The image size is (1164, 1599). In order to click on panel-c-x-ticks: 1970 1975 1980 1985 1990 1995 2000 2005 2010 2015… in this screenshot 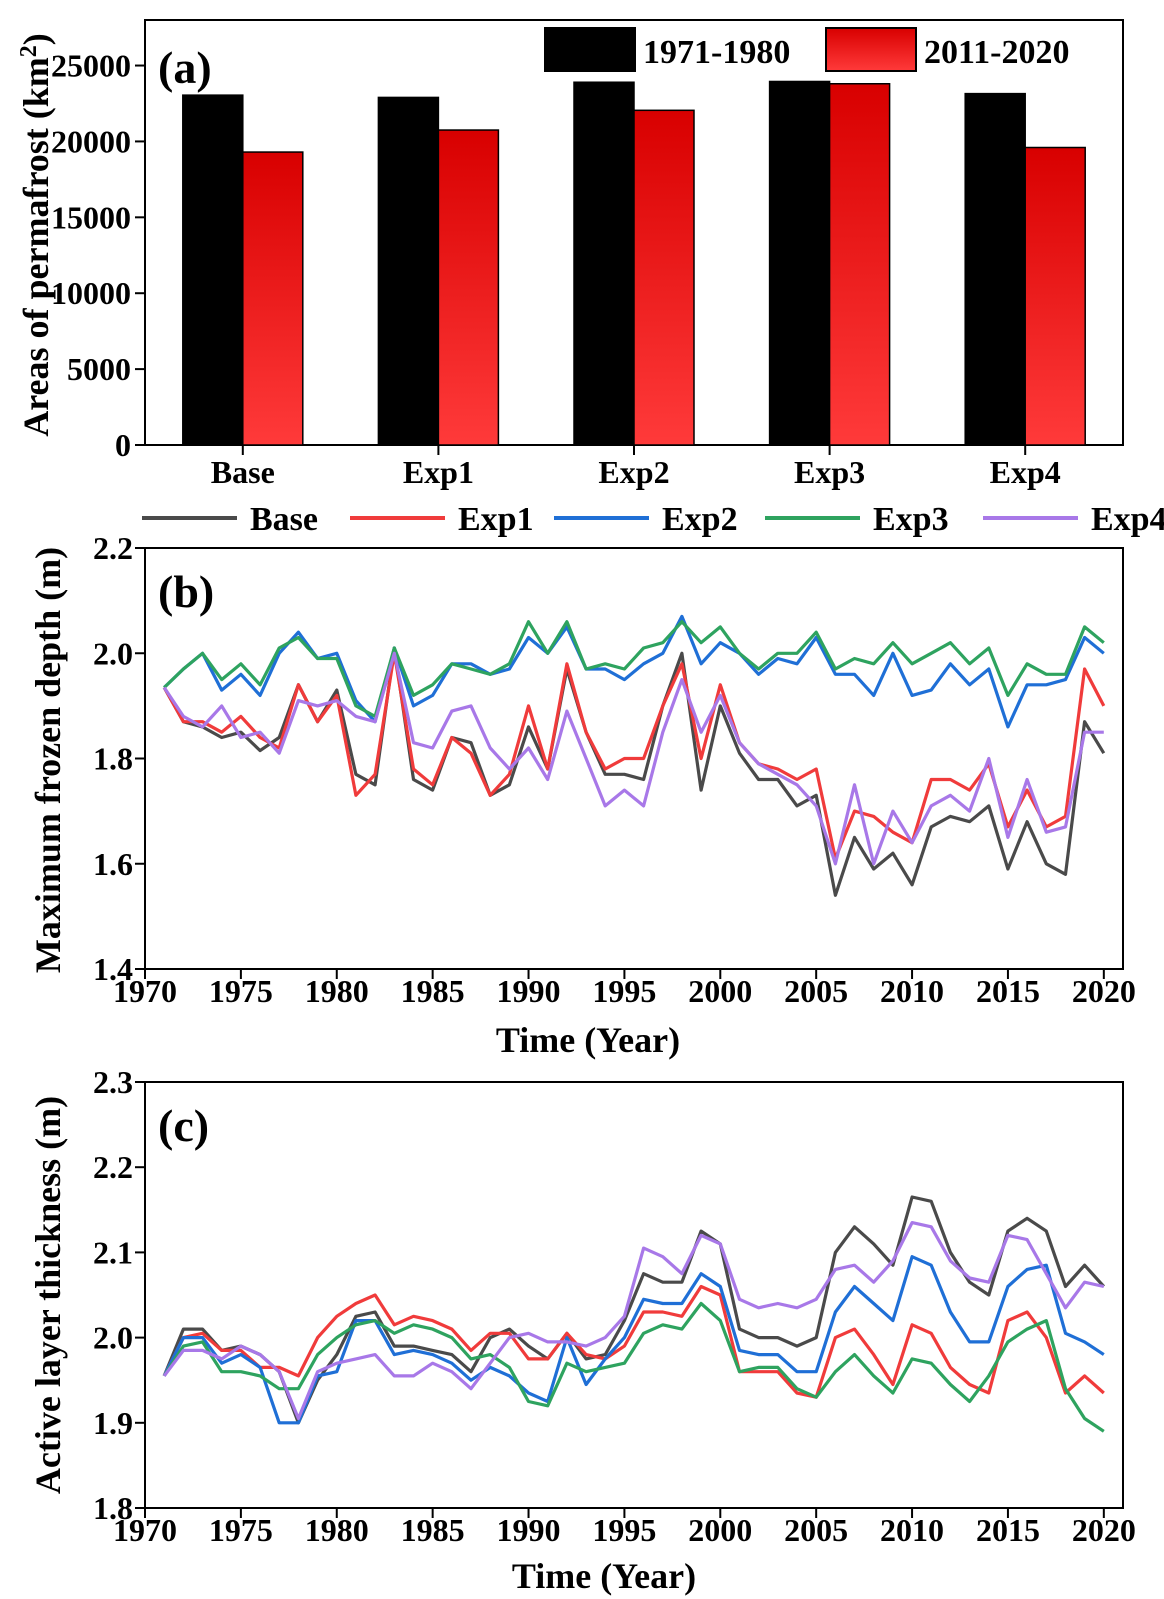, I will do `click(624, 1528)`.